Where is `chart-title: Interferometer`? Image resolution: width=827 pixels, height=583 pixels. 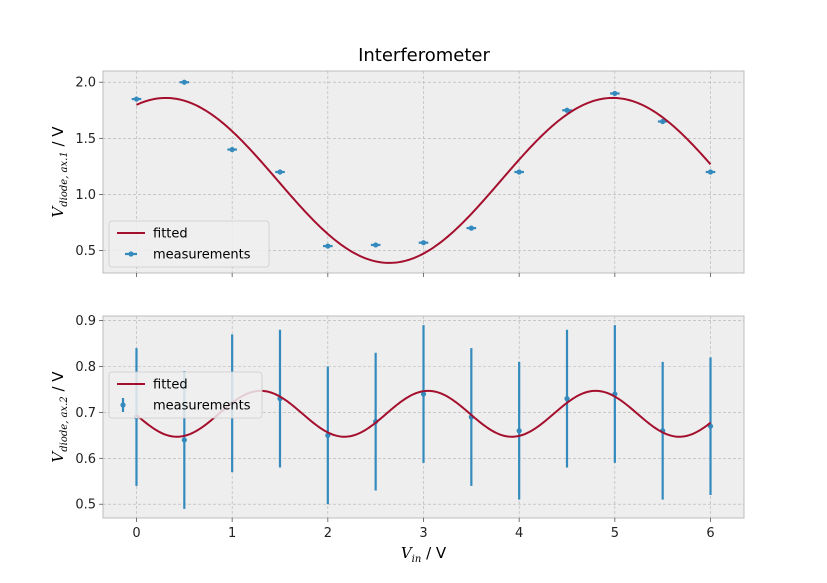 chart-title: Interferometer is located at coordinates (424, 55).